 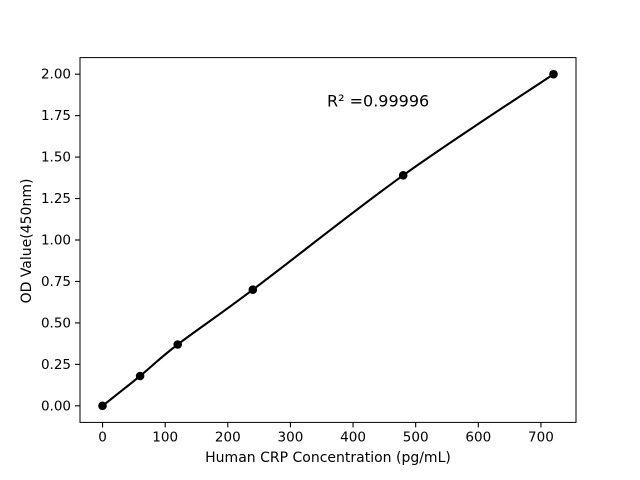 I want to click on x-tick-label: 200, so click(x=228, y=437).